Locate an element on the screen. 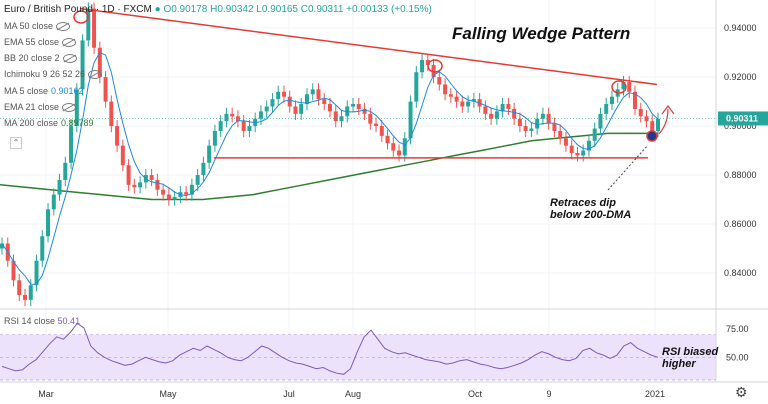 The height and width of the screenshot is (404, 768). rsi-tick-label: 75.00 is located at coordinates (737, 329).